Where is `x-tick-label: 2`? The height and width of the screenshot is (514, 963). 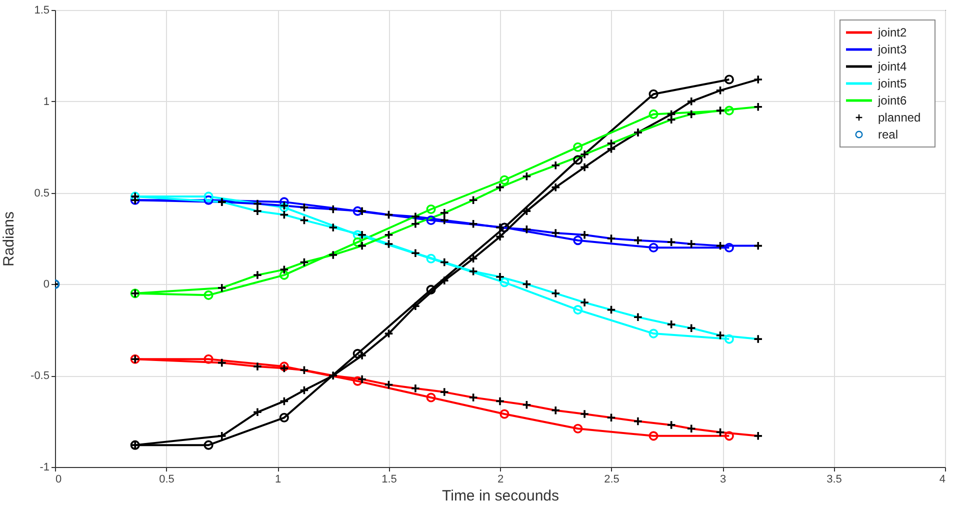 x-tick-label: 2 is located at coordinates (500, 480).